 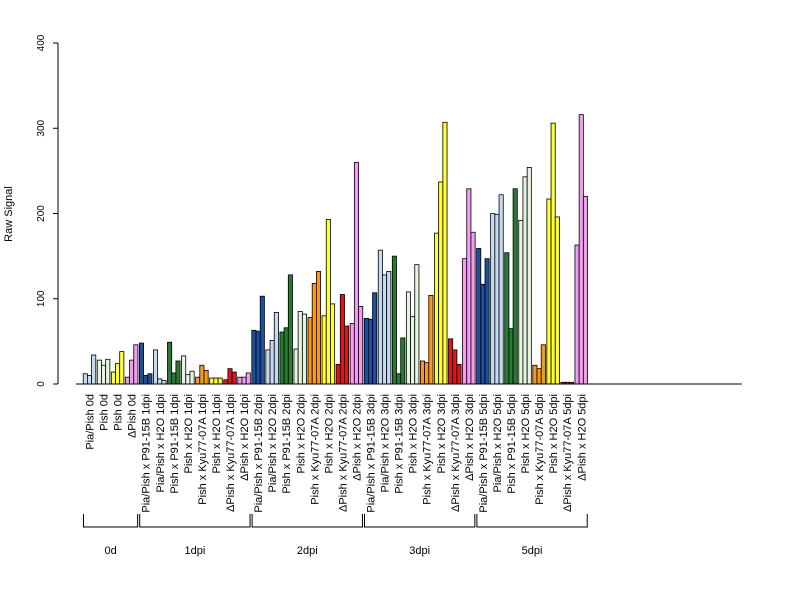 What do you see at coordinates (119, 412) in the screenshot?
I see `category-label: Pish 0d` at bounding box center [119, 412].